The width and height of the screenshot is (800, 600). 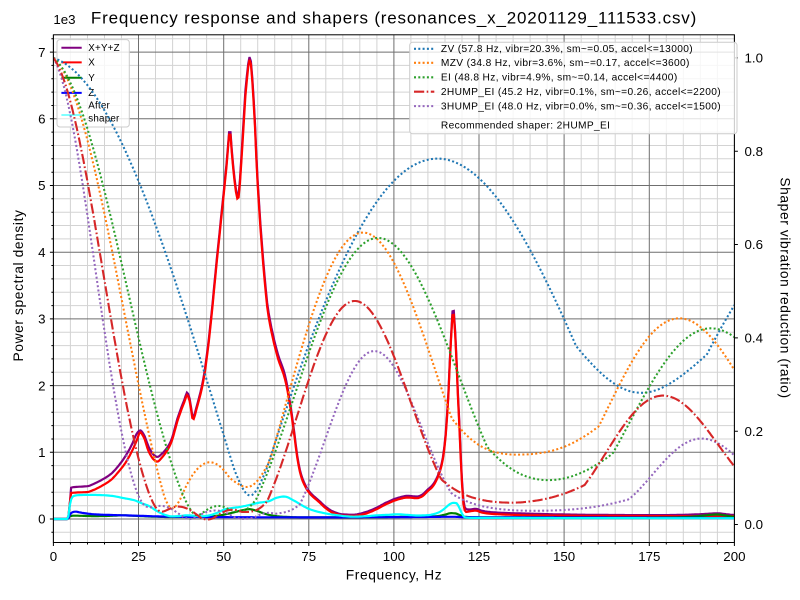 What do you see at coordinates (525, 125) in the screenshot?
I see `svg-text: Recommended shaper: 2HUMP_EI` at bounding box center [525, 125].